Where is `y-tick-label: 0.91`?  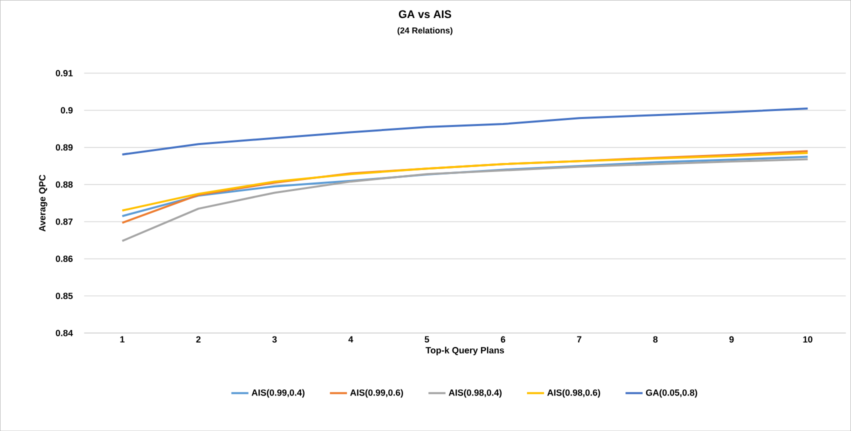
y-tick-label: 0.91 is located at coordinates (64, 73).